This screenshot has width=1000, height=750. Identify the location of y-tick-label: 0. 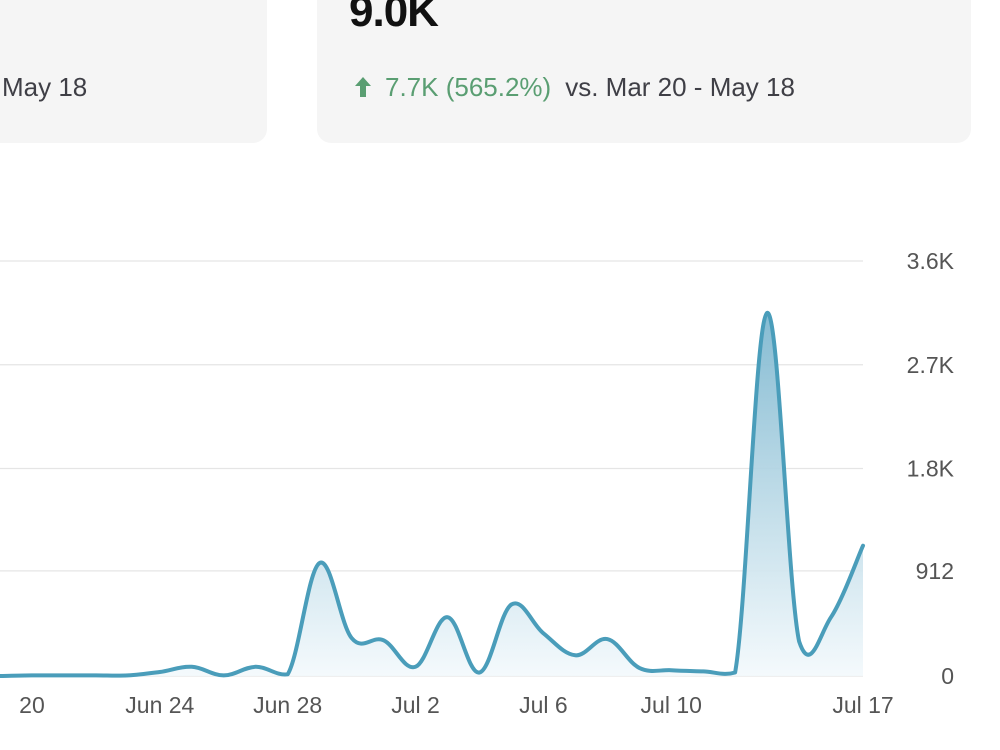
(947, 676).